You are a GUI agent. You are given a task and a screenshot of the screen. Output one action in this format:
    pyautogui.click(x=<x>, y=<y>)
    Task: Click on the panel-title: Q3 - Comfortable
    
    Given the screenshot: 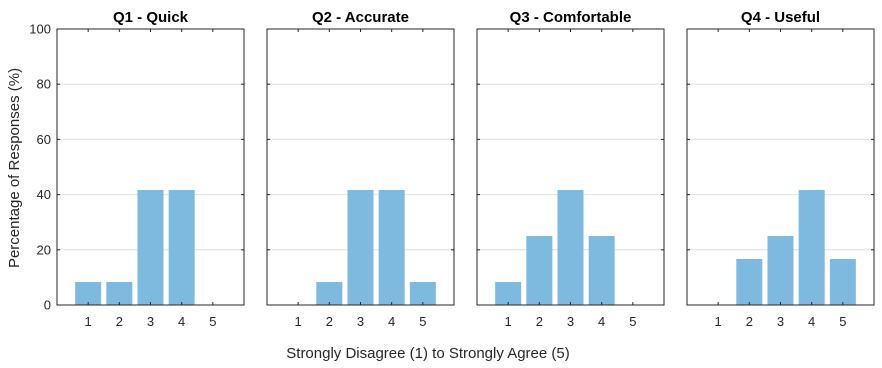 What is the action you would take?
    pyautogui.click(x=571, y=17)
    